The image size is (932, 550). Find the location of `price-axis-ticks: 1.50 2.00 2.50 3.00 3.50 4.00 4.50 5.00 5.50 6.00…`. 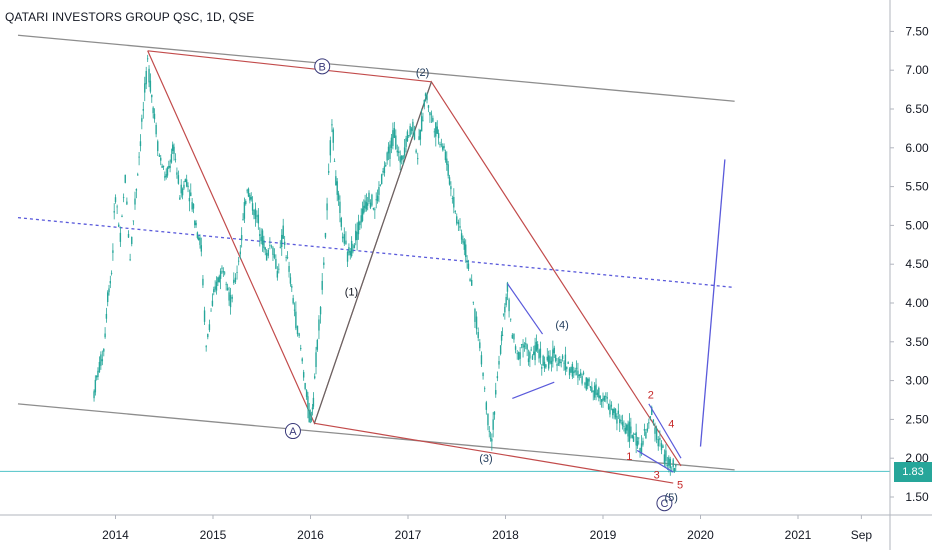

price-axis-ticks: 1.50 2.00 2.50 3.00 3.50 4.00 4.50 5.00 5.50 6.00… is located at coordinates (909, 264).